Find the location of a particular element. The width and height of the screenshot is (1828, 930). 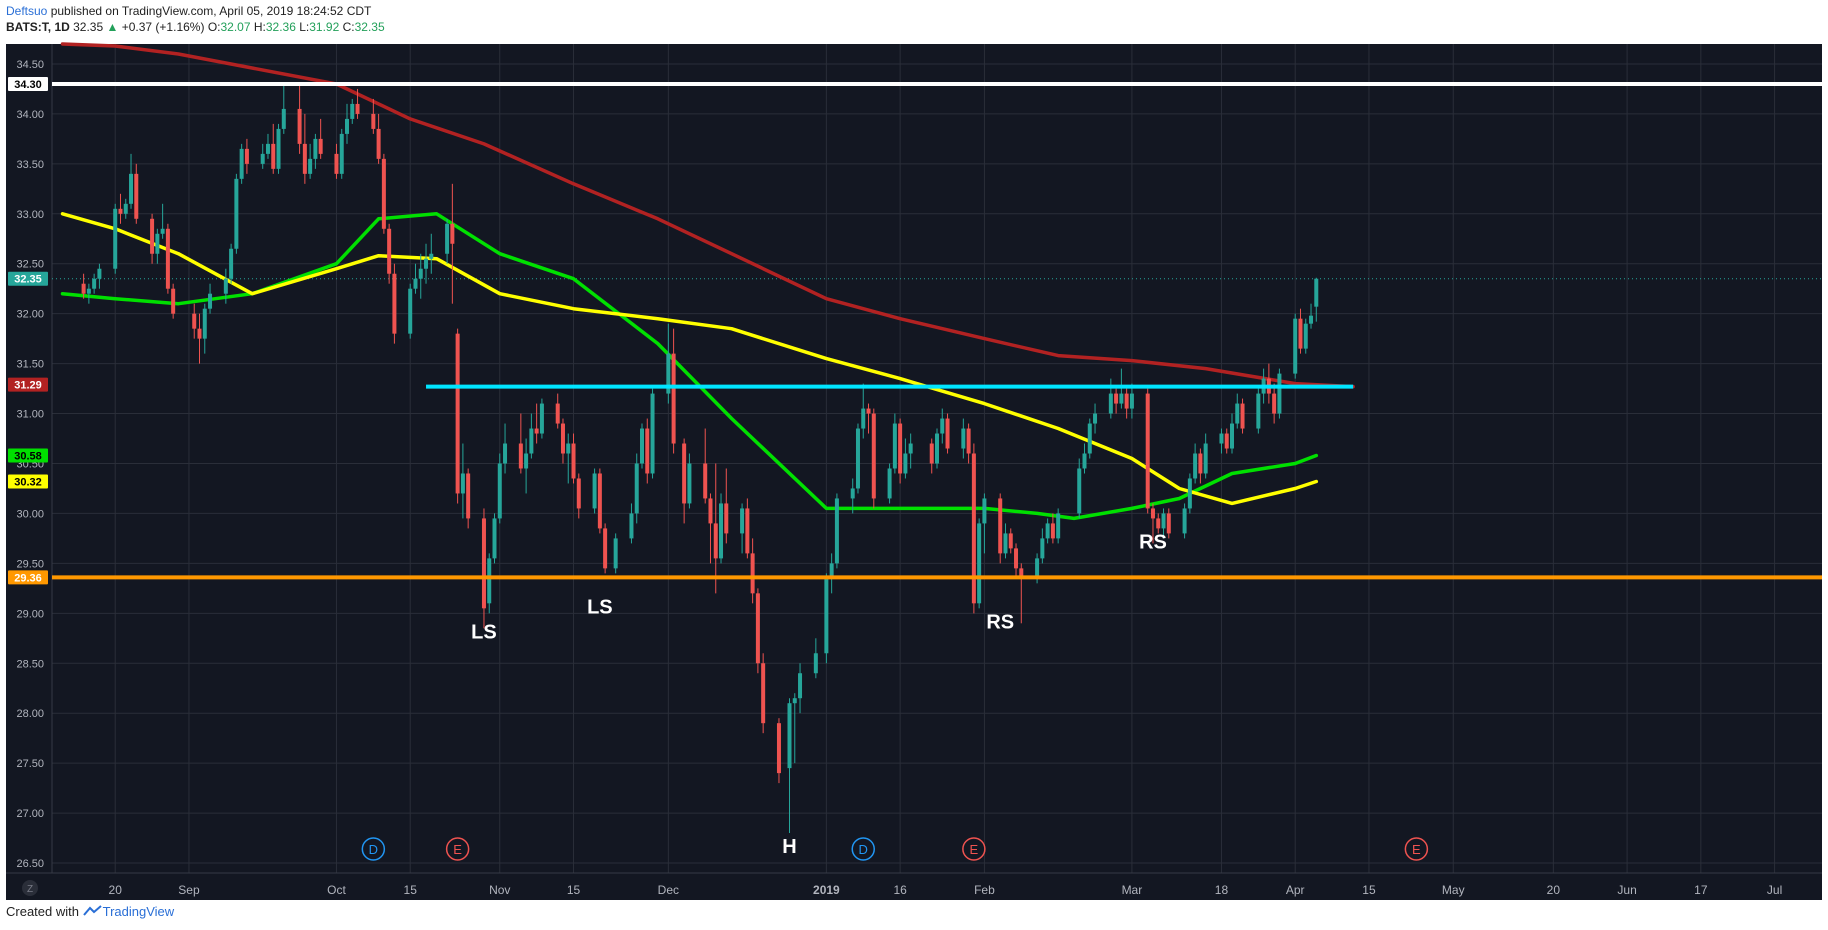

y-tick-label: 27.00 is located at coordinates (30, 814).